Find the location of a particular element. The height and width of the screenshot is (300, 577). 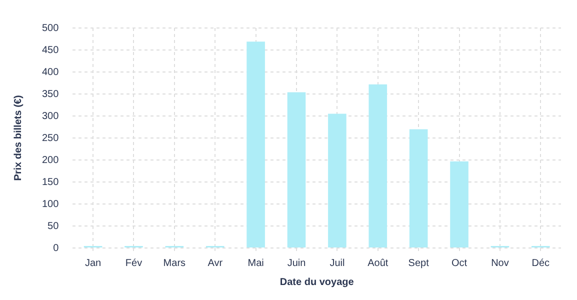

x-tick-label: Sept is located at coordinates (419, 263).